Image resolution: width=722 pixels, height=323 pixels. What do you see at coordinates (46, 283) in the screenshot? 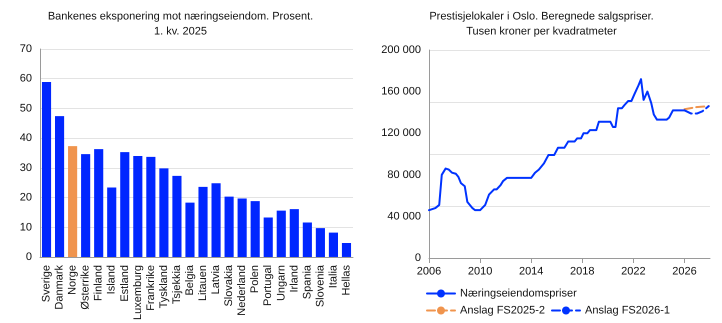
I see `x-tick-label: Sverige` at bounding box center [46, 283].